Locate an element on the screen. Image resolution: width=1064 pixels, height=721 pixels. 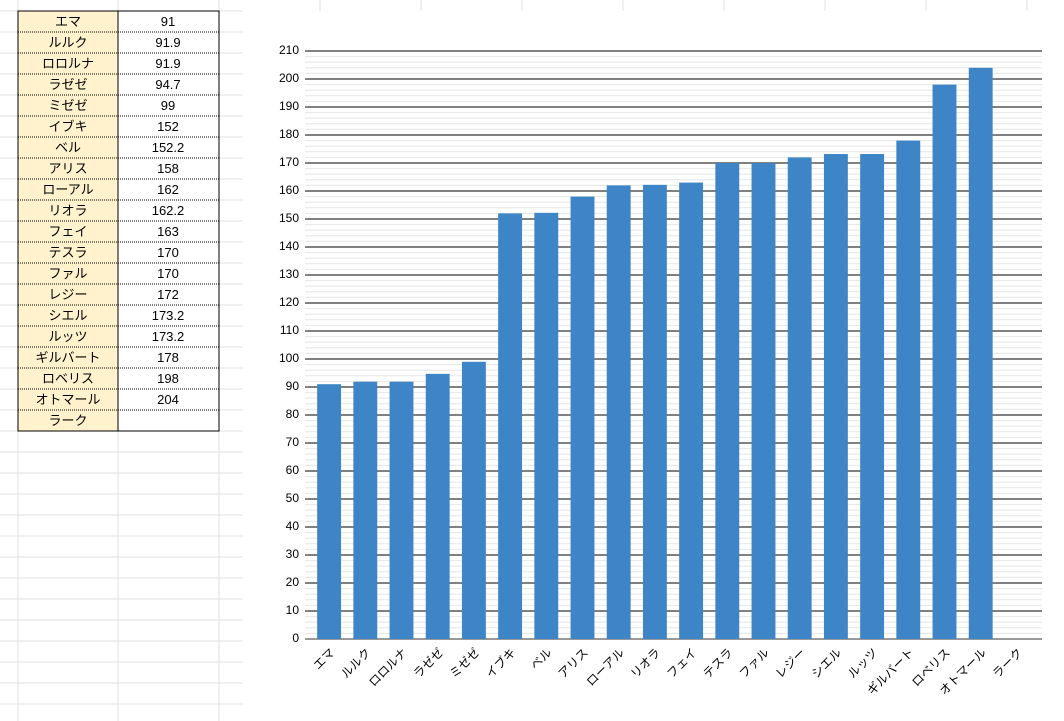
y-tick-label: 140 is located at coordinates (289, 246).